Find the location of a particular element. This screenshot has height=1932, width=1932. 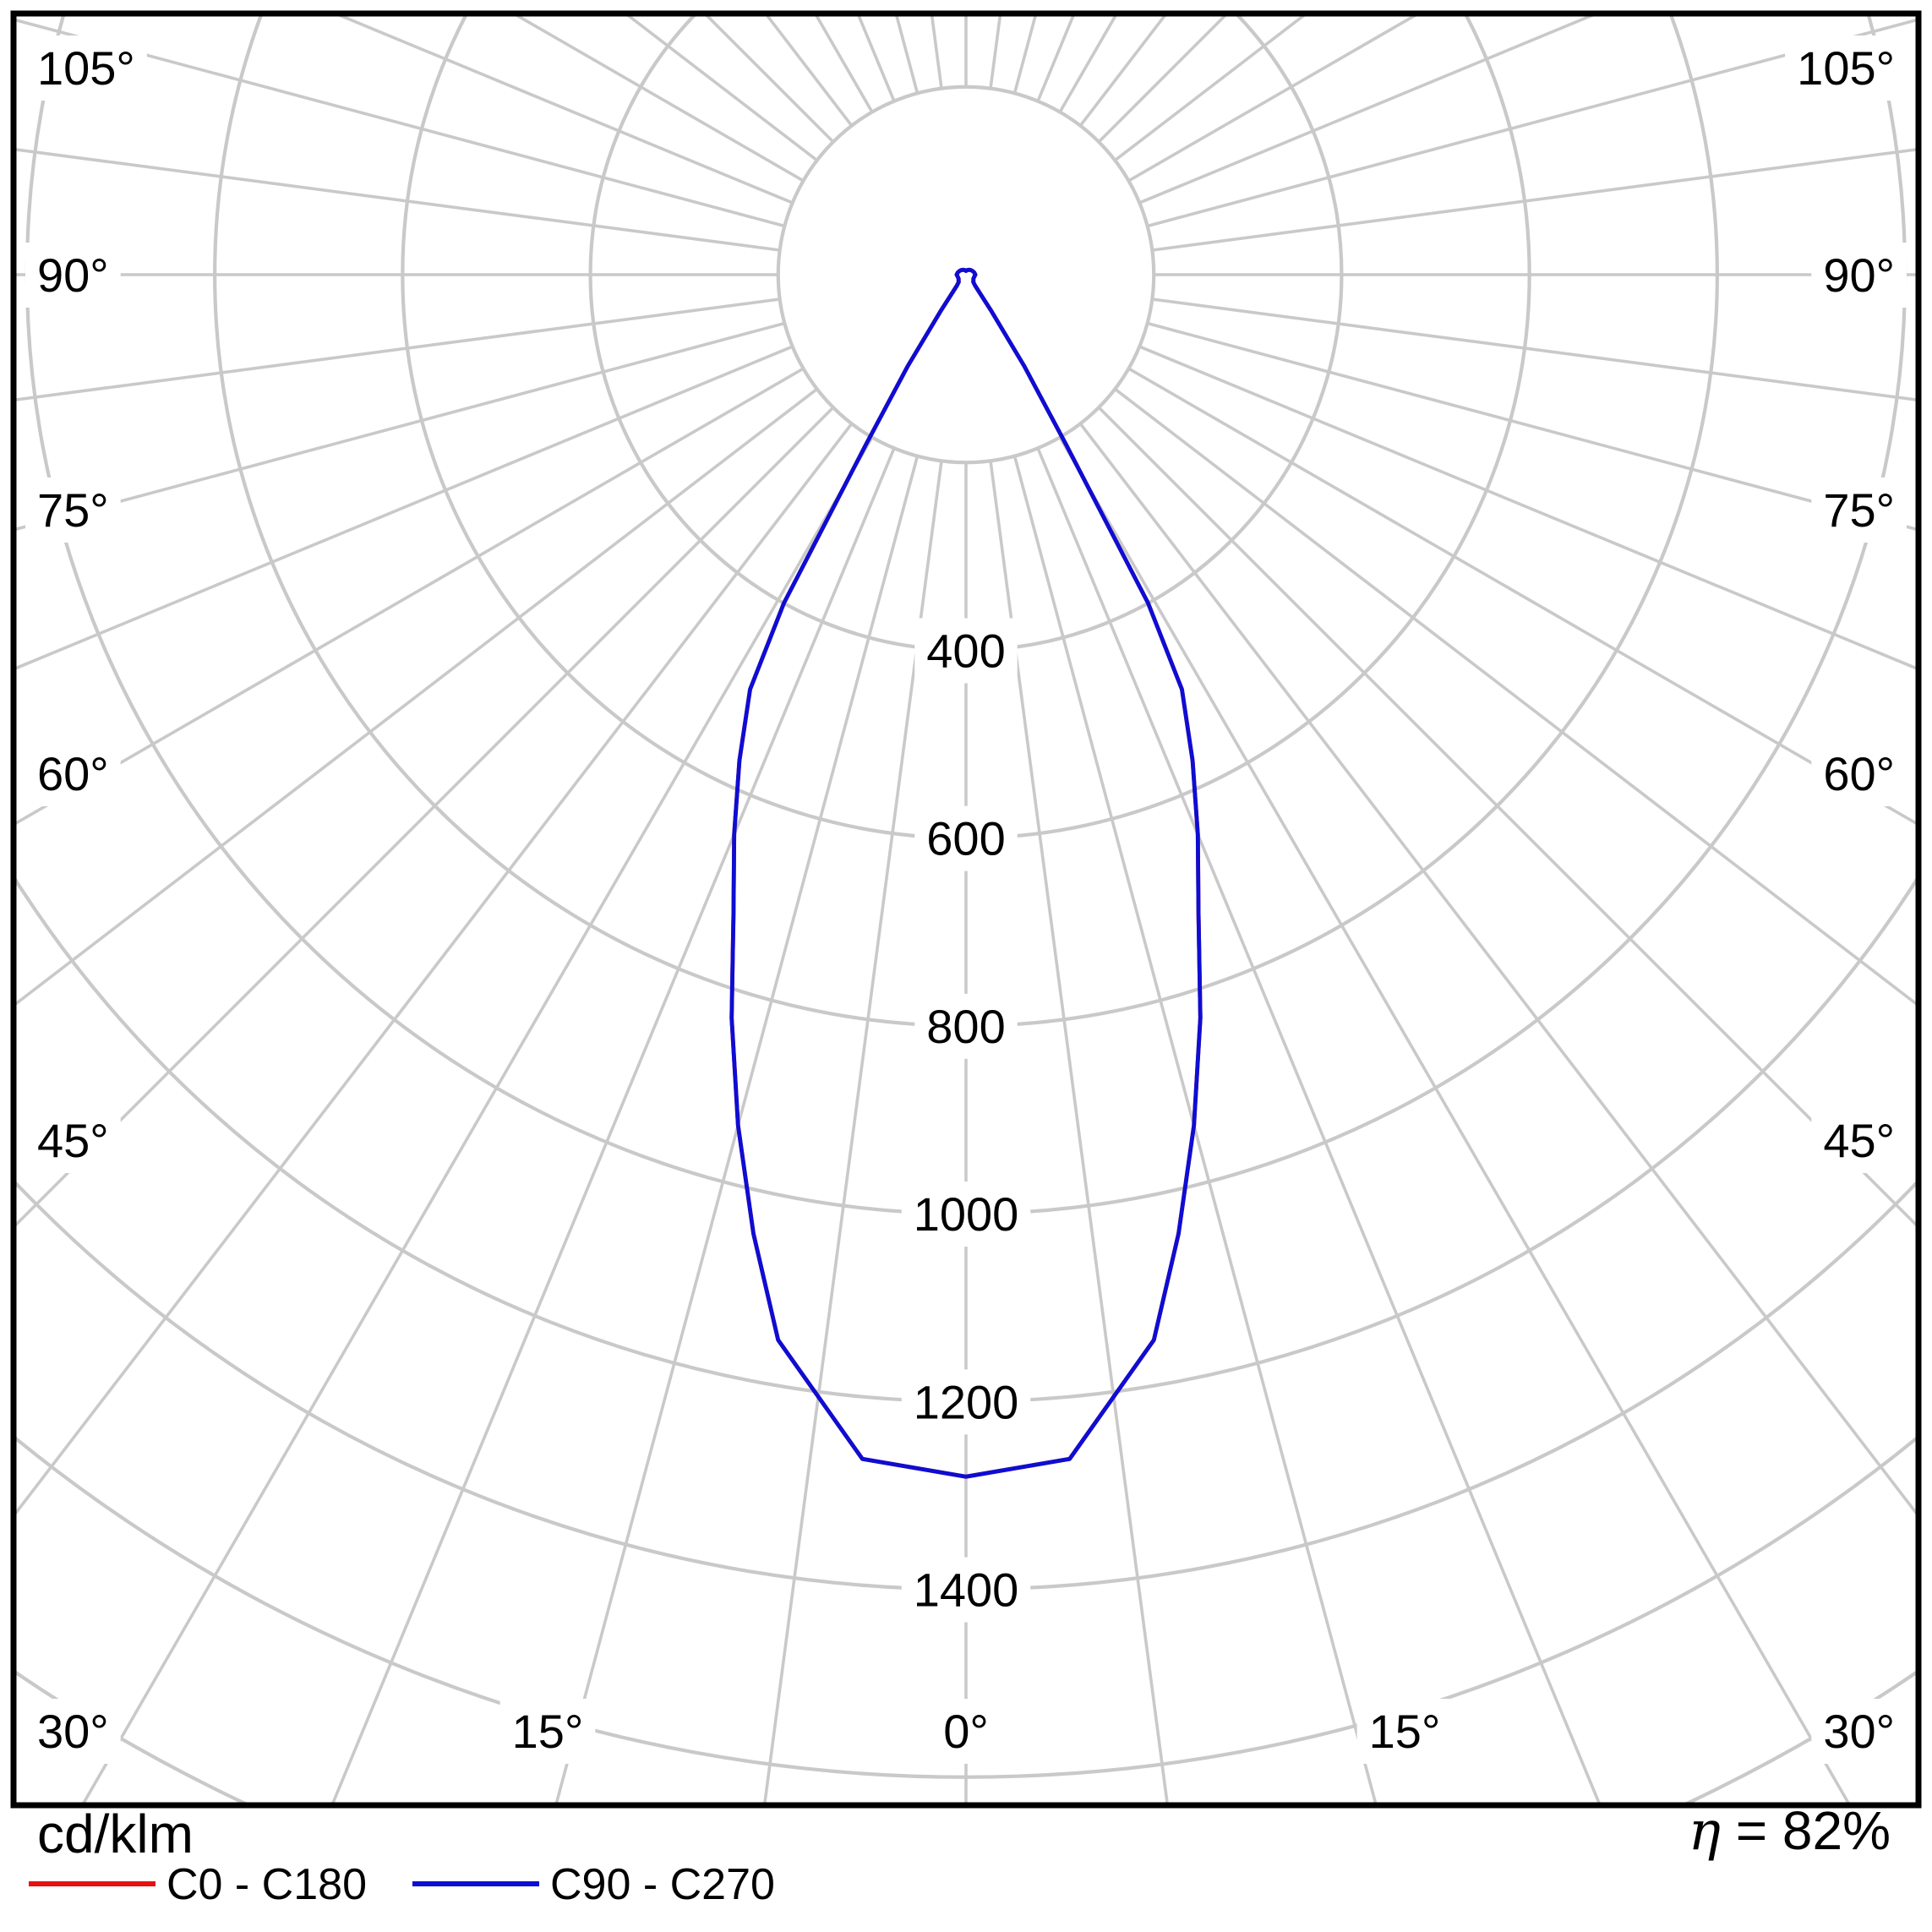

eta-symbol: η is located at coordinates (1704, 1831).